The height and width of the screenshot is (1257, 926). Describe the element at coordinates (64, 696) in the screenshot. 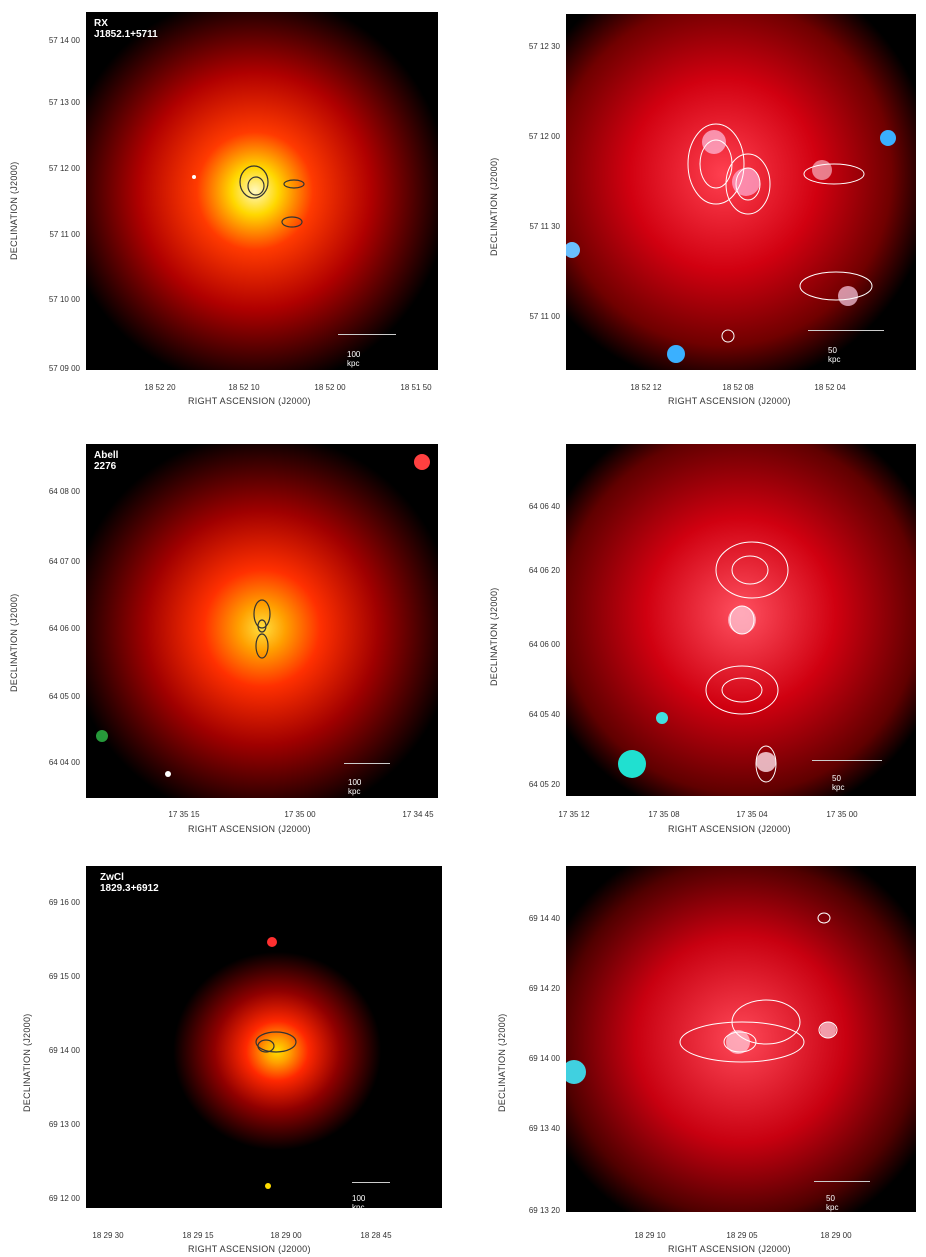

I see `y-tick: 64 05 00` at that location.